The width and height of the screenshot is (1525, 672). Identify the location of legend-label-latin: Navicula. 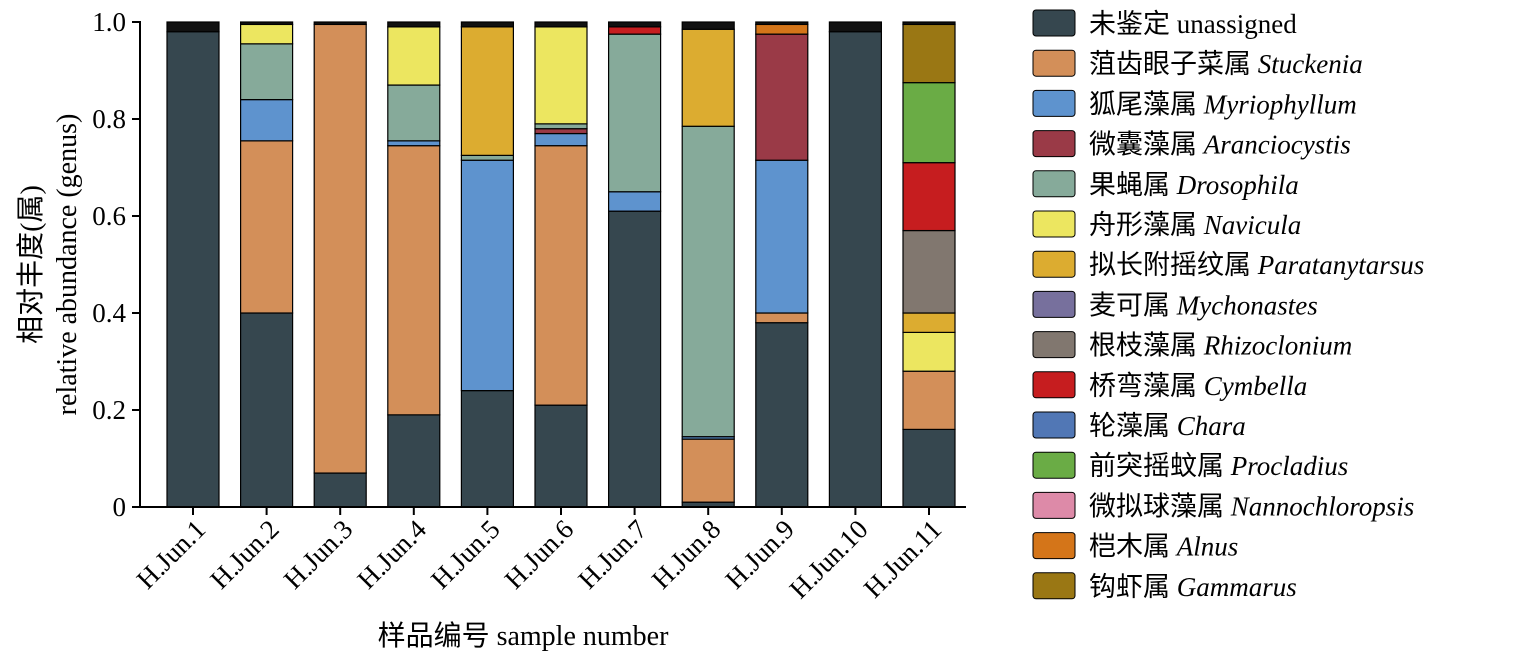
(1252, 225).